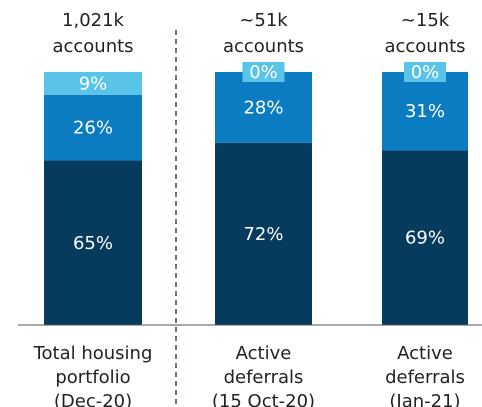  I want to click on value-label: 65%, so click(93, 243).